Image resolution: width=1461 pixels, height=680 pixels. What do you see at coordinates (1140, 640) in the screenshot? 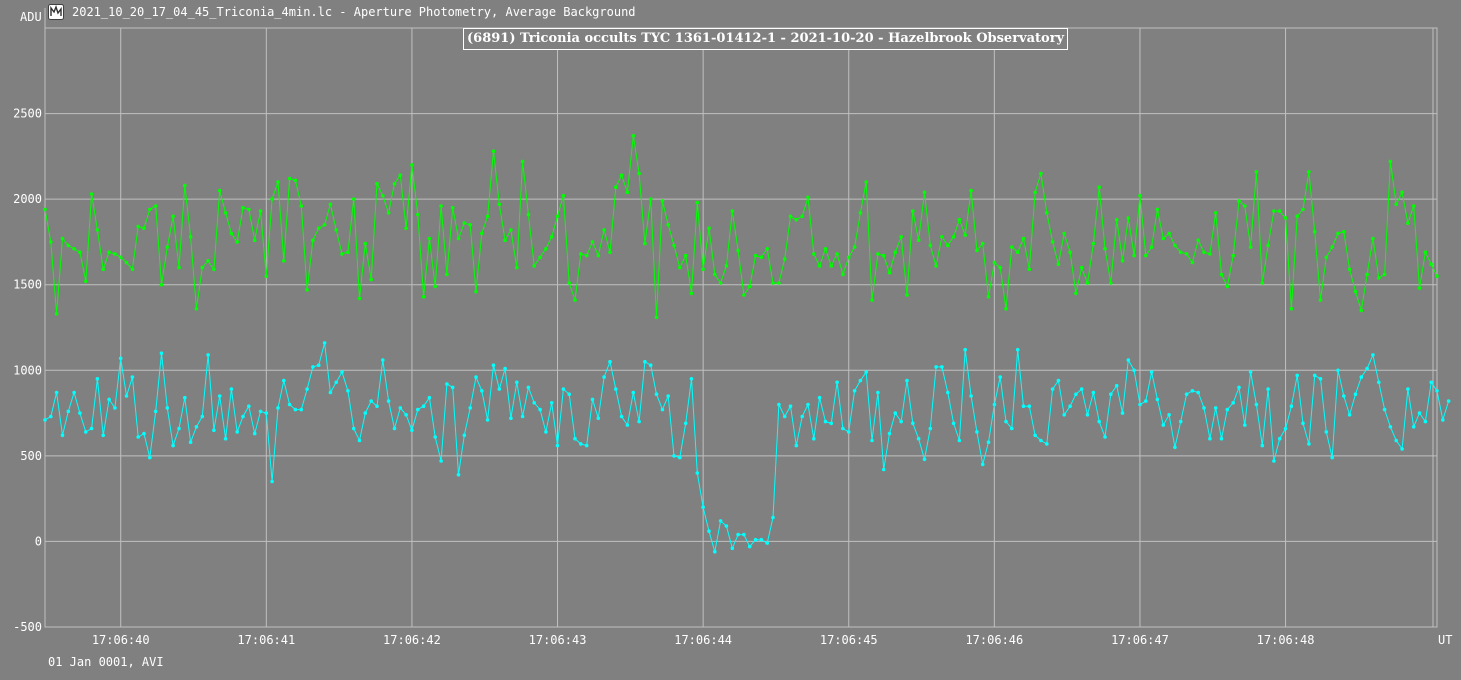
I see `x-tick-label: 17:06:47` at bounding box center [1140, 640].